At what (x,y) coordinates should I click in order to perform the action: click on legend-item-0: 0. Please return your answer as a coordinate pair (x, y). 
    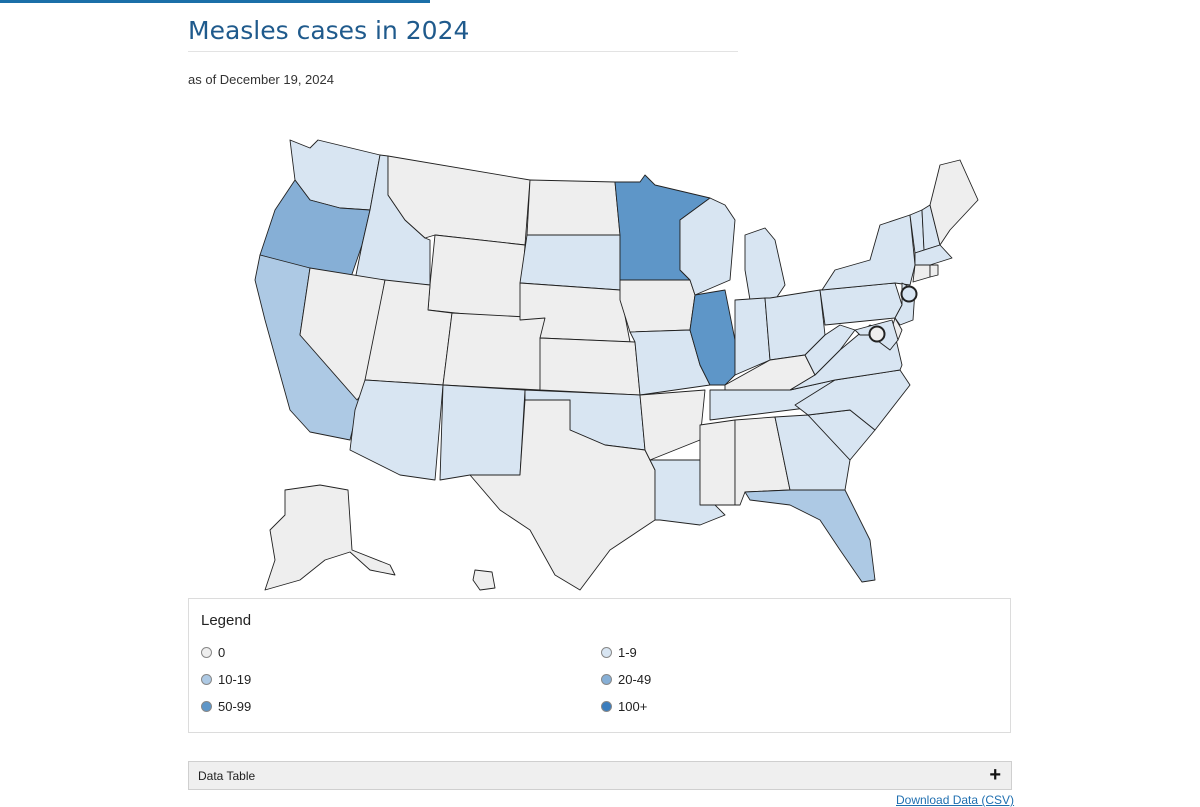
    Looking at the image, I should click on (213, 652).